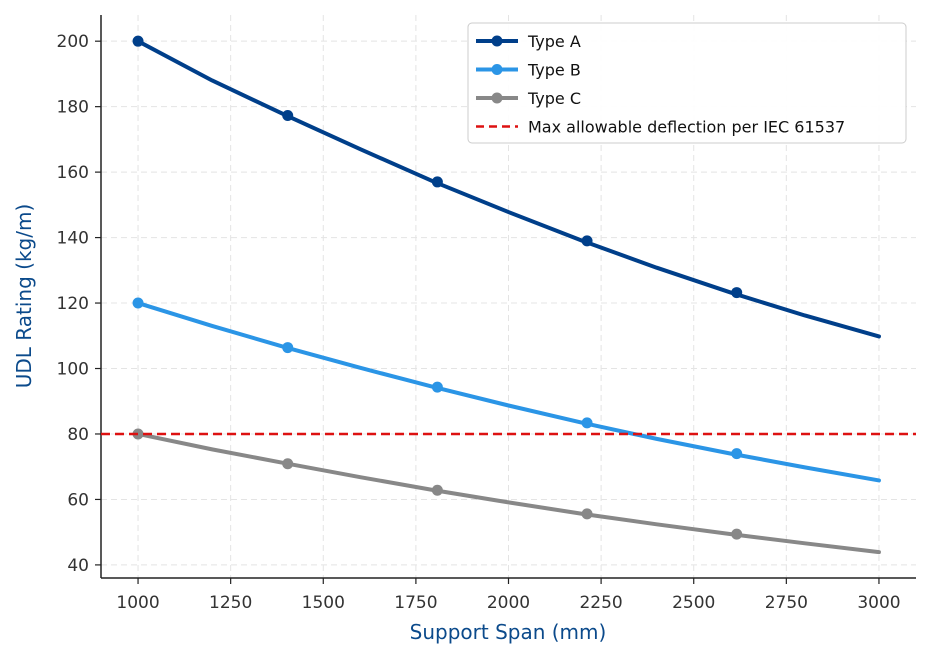 The height and width of the screenshot is (659, 930). Describe the element at coordinates (878, 603) in the screenshot. I see `x-tick-label: 3000` at that location.